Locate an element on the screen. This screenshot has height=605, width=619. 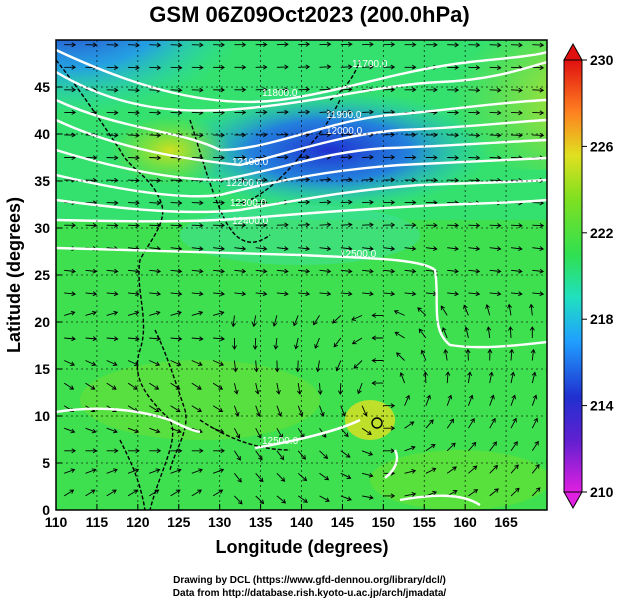
colorbar-tick-label: 210 is located at coordinates (602, 492).